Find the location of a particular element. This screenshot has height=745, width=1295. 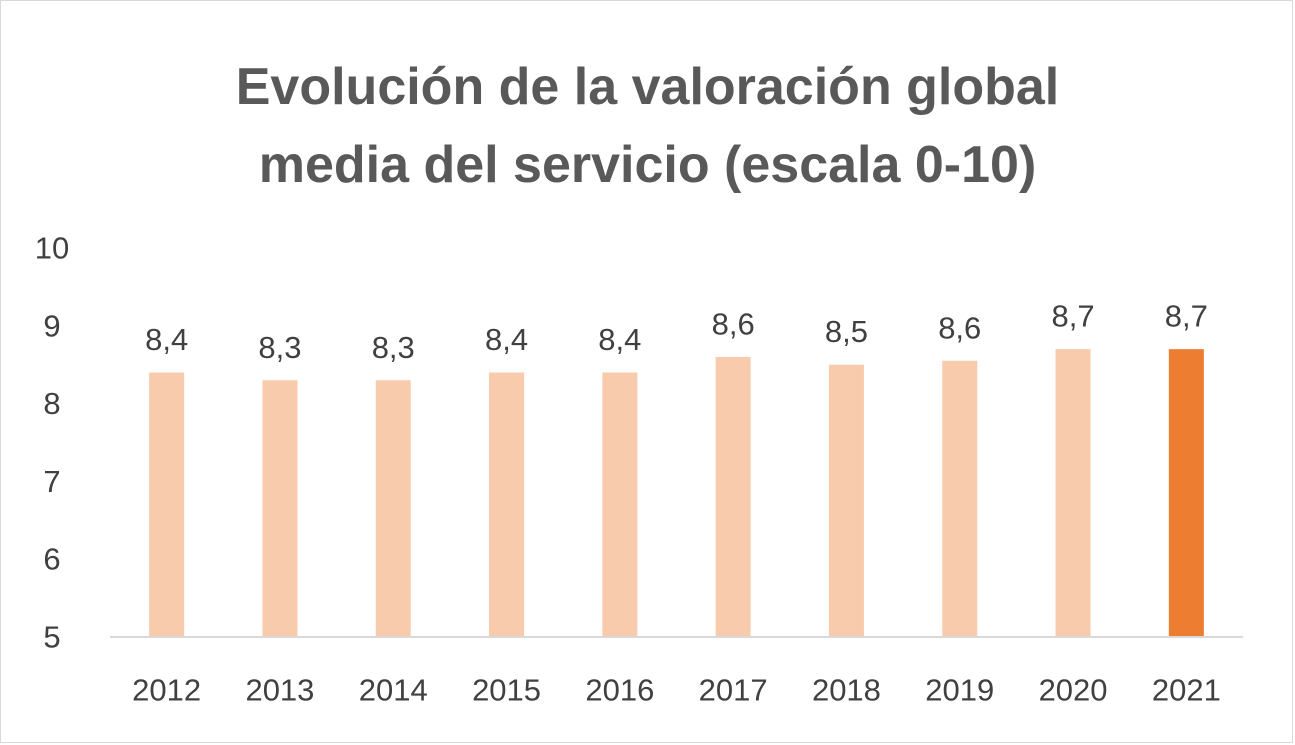

chart-title-line-1: Evolución de la valoración global is located at coordinates (647, 87).